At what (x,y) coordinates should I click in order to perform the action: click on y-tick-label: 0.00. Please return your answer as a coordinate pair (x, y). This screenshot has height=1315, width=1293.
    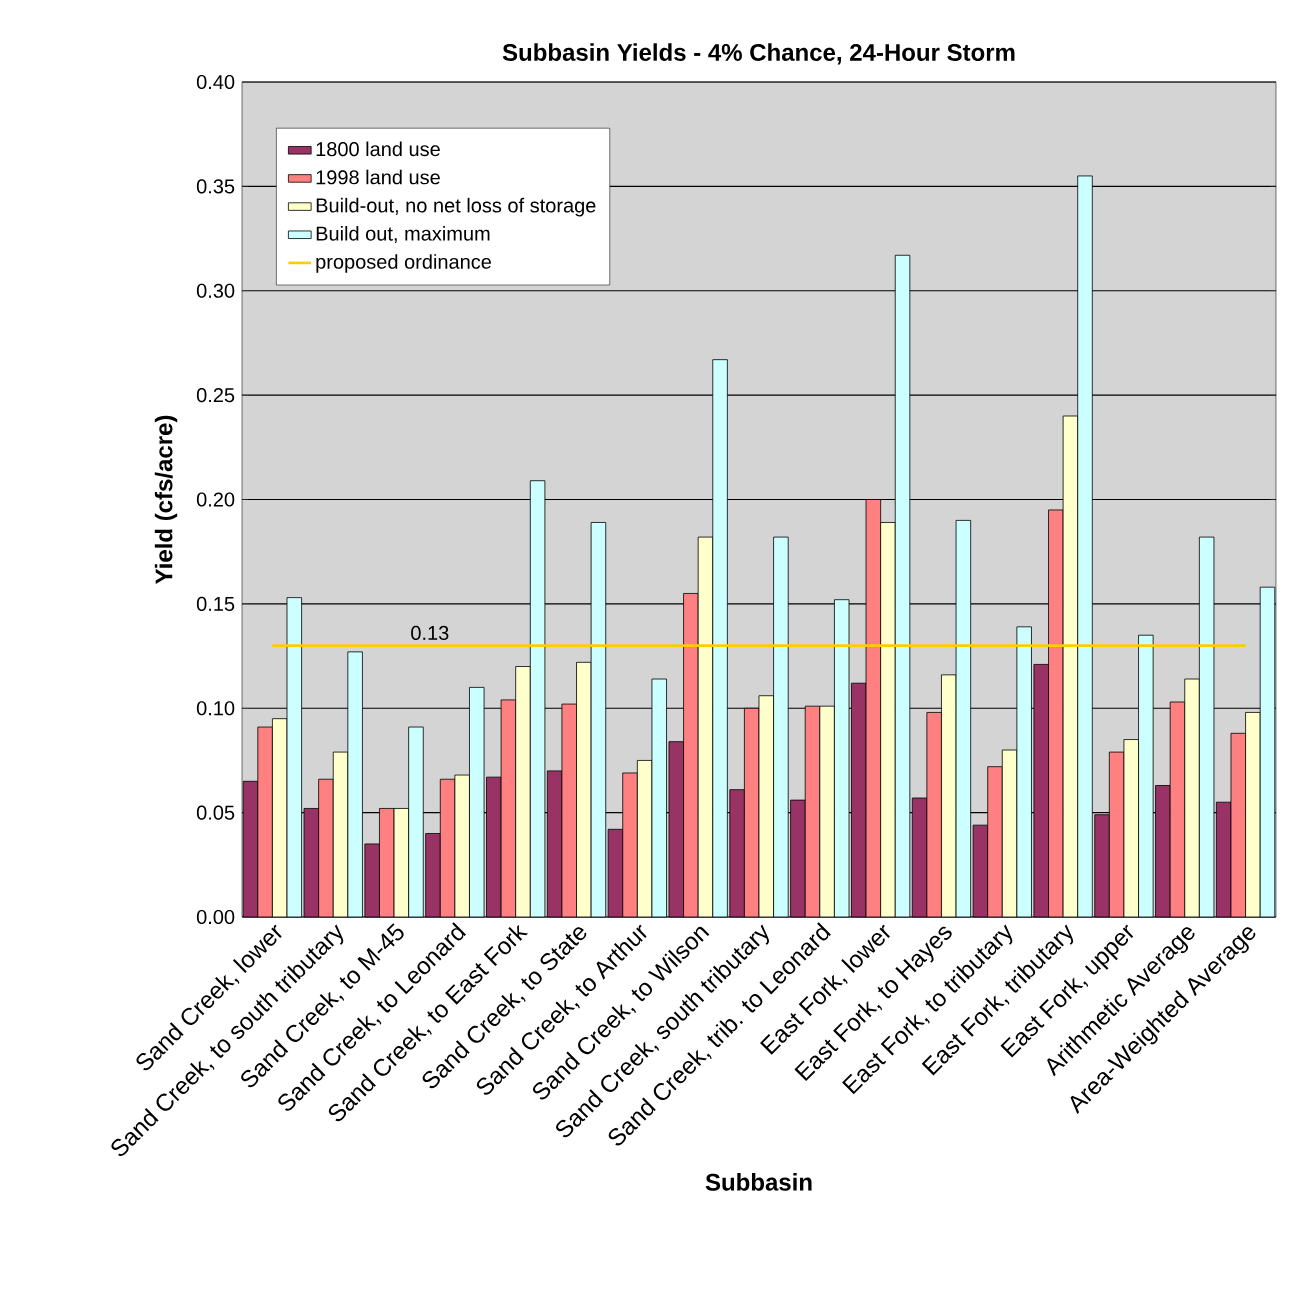
    Looking at the image, I should click on (215, 917).